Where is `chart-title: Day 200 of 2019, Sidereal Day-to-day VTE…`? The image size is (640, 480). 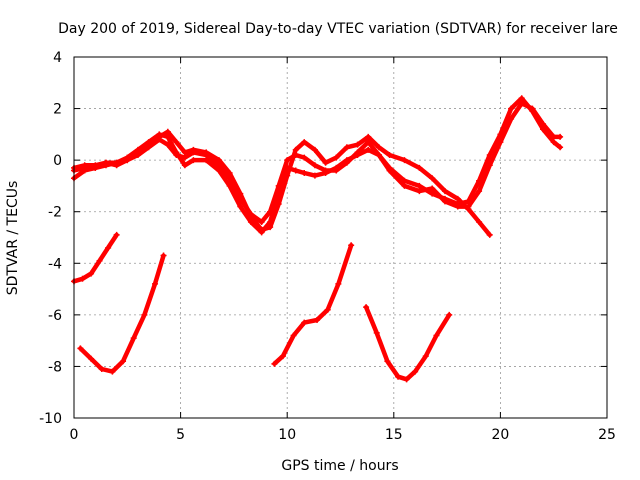
chart-title: Day 200 of 2019, Sidereal Day-to-day VTE… is located at coordinates (338, 29).